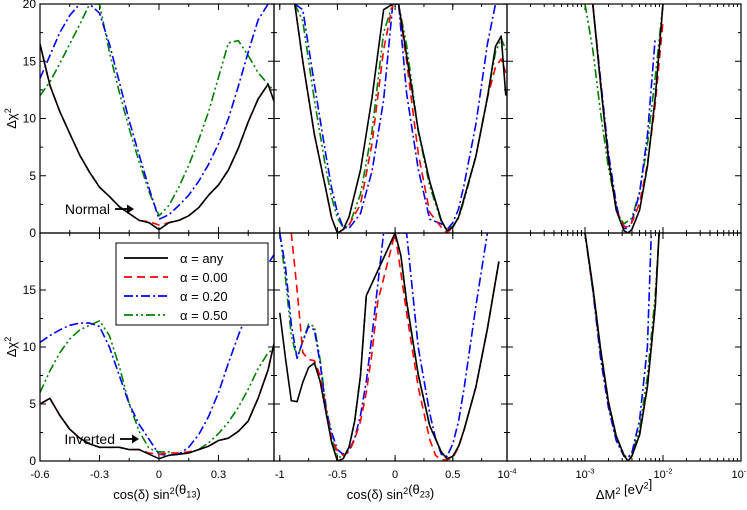 This screenshot has width=747, height=510. I want to click on panel-r0-c0, so click(157, 118).